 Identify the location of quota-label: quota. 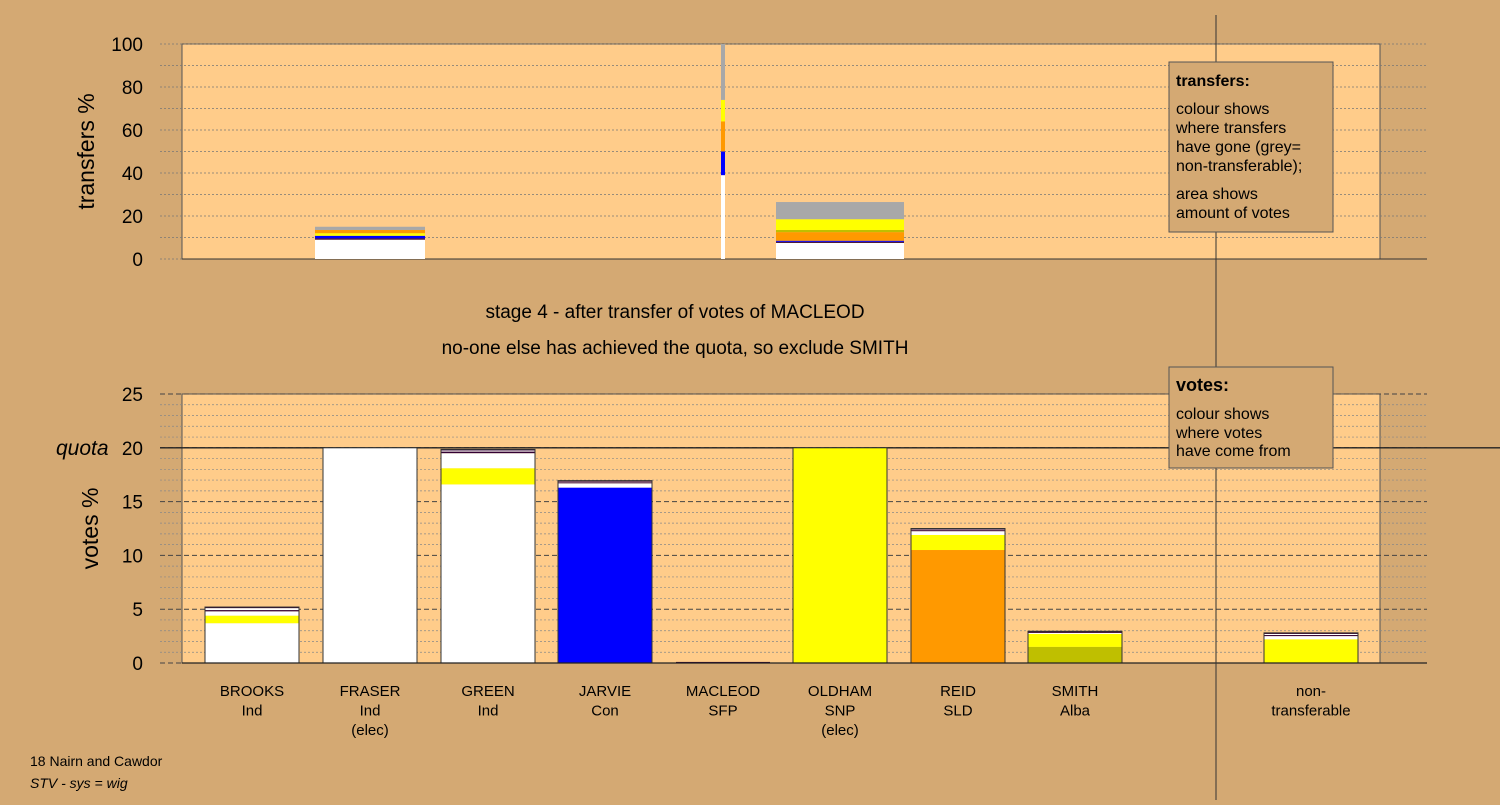
(82, 448).